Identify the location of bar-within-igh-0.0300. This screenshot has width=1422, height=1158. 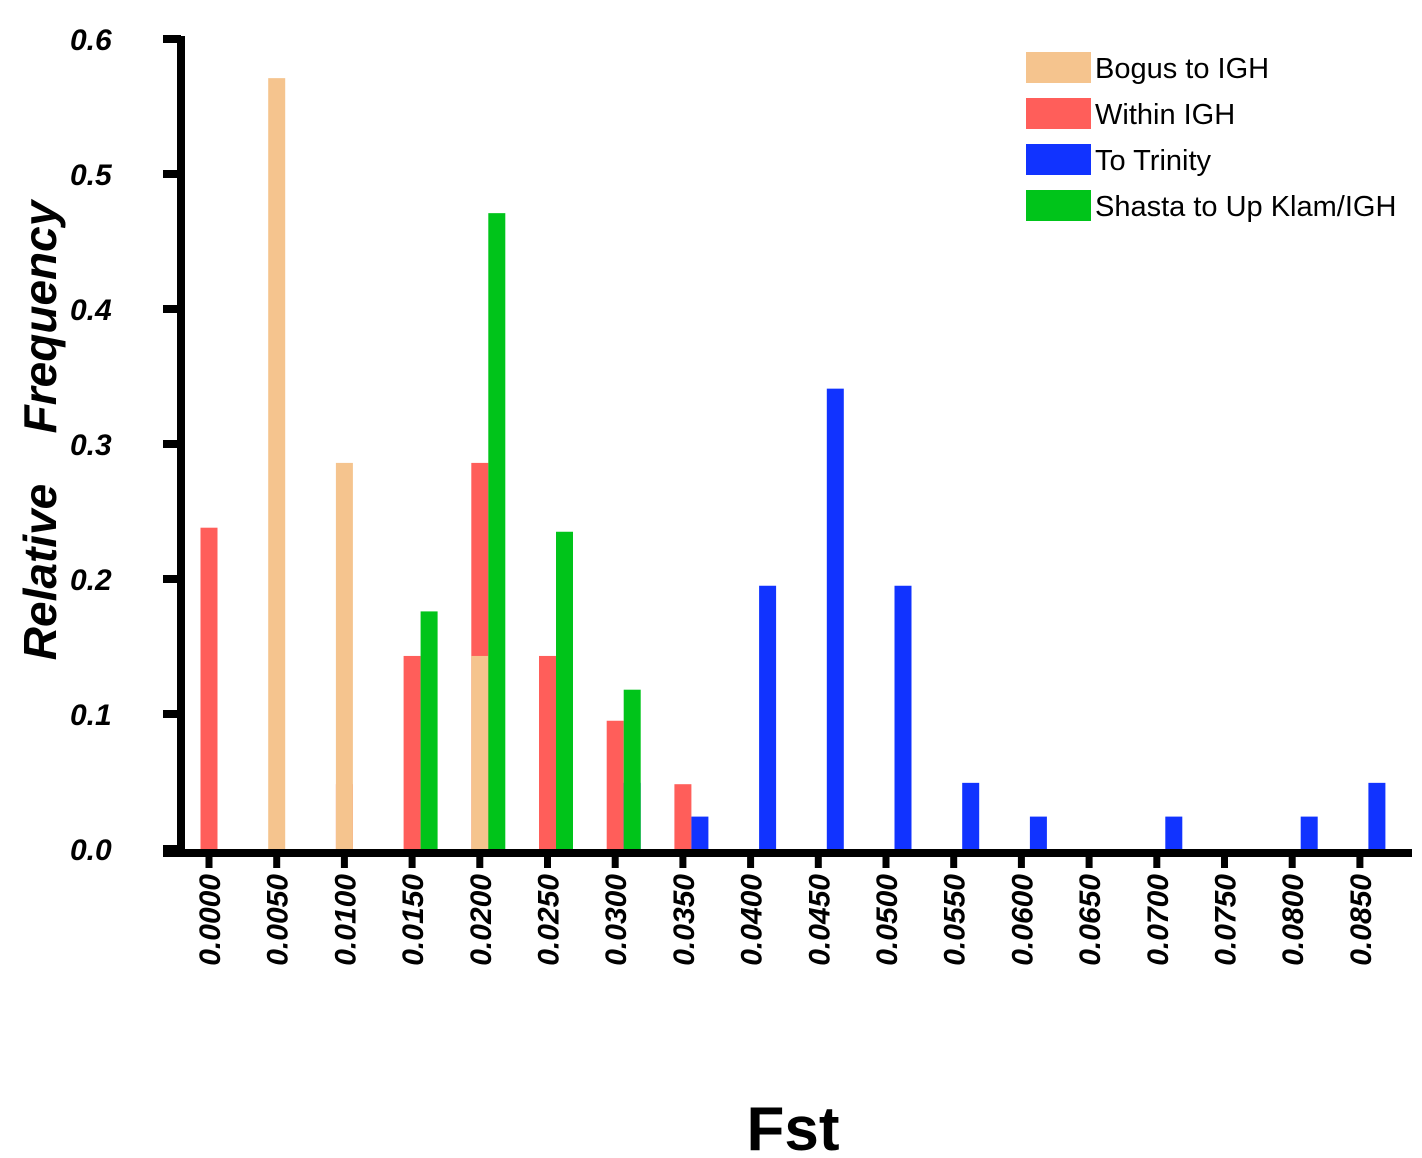
(615, 784).